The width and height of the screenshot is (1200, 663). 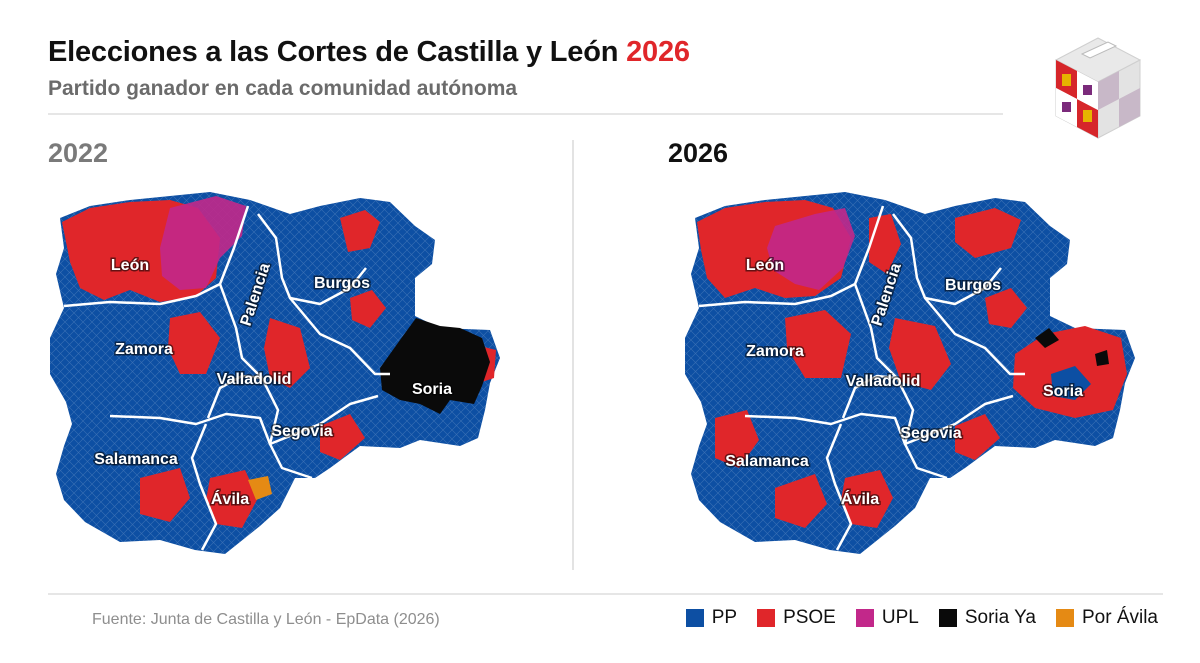 I want to click on title-year: 2026, so click(x=658, y=52).